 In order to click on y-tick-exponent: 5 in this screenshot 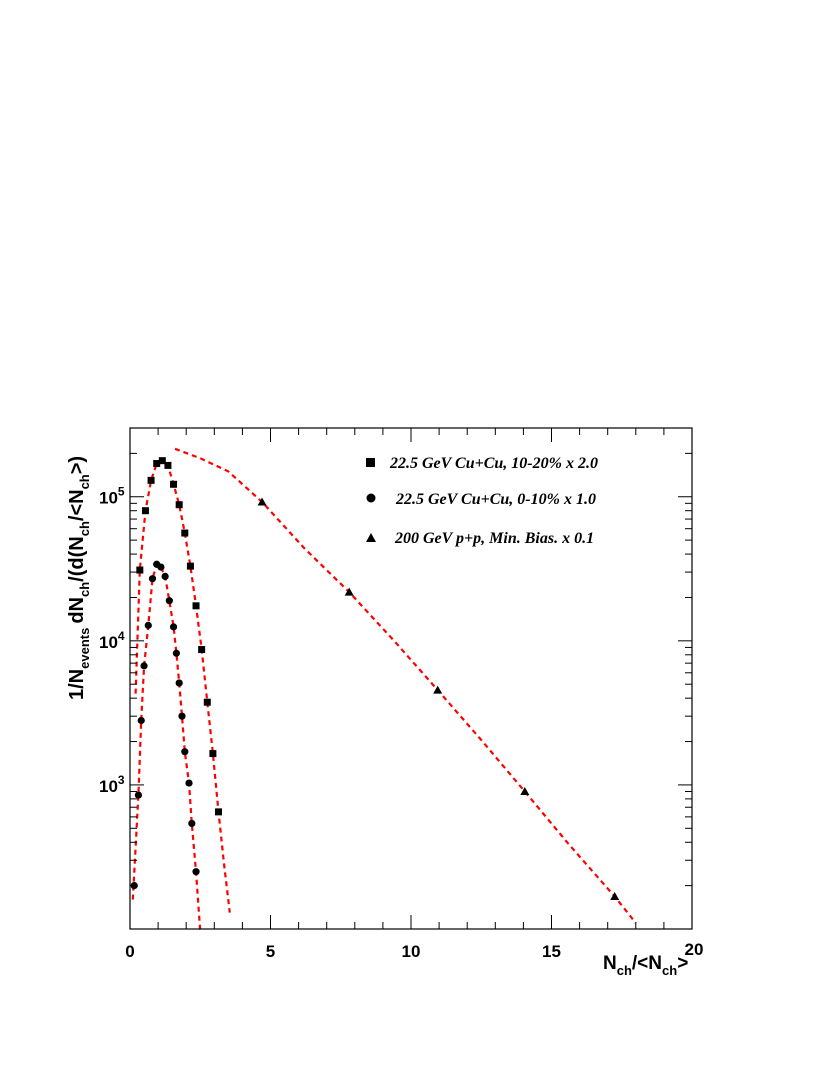, I will do `click(121, 492)`.